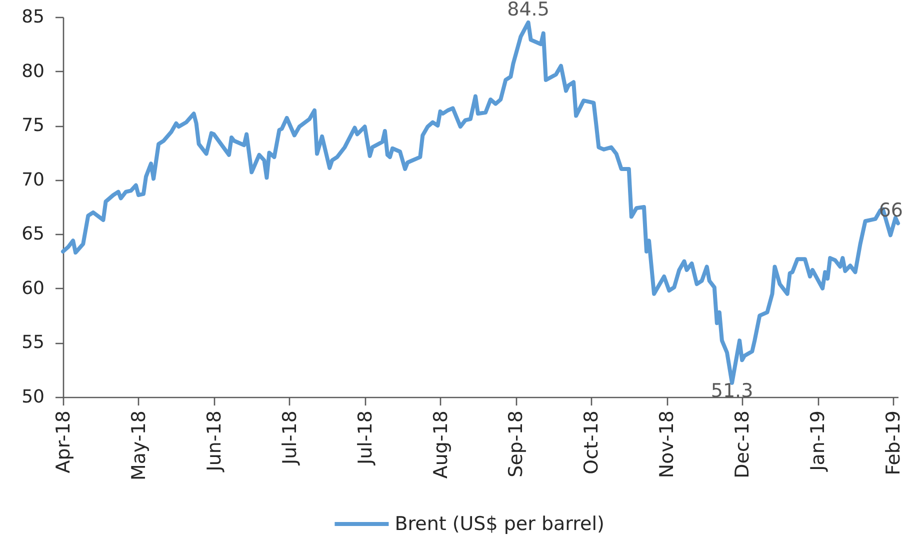  What do you see at coordinates (33, 71) in the screenshot?
I see `y-tick-label: 80` at bounding box center [33, 71].